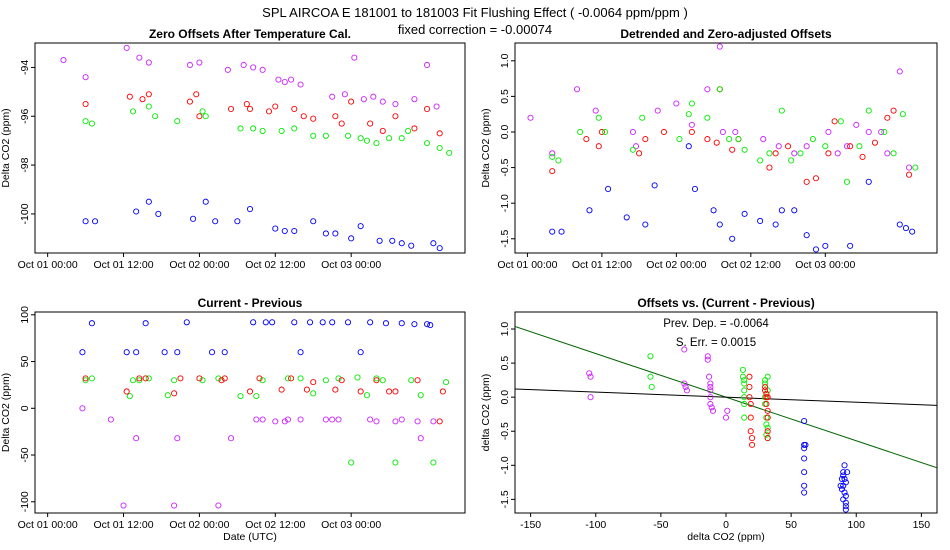 The height and width of the screenshot is (550, 950). Describe the element at coordinates (922, 525) in the screenshot. I see `x-tick-label: 150` at that location.